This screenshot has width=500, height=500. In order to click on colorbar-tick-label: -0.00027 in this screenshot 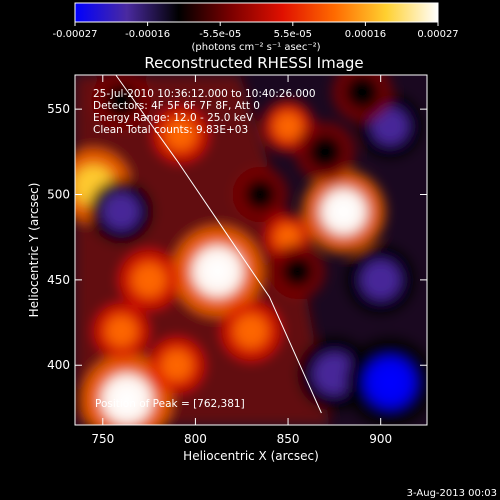, I will do `click(75, 34)`.